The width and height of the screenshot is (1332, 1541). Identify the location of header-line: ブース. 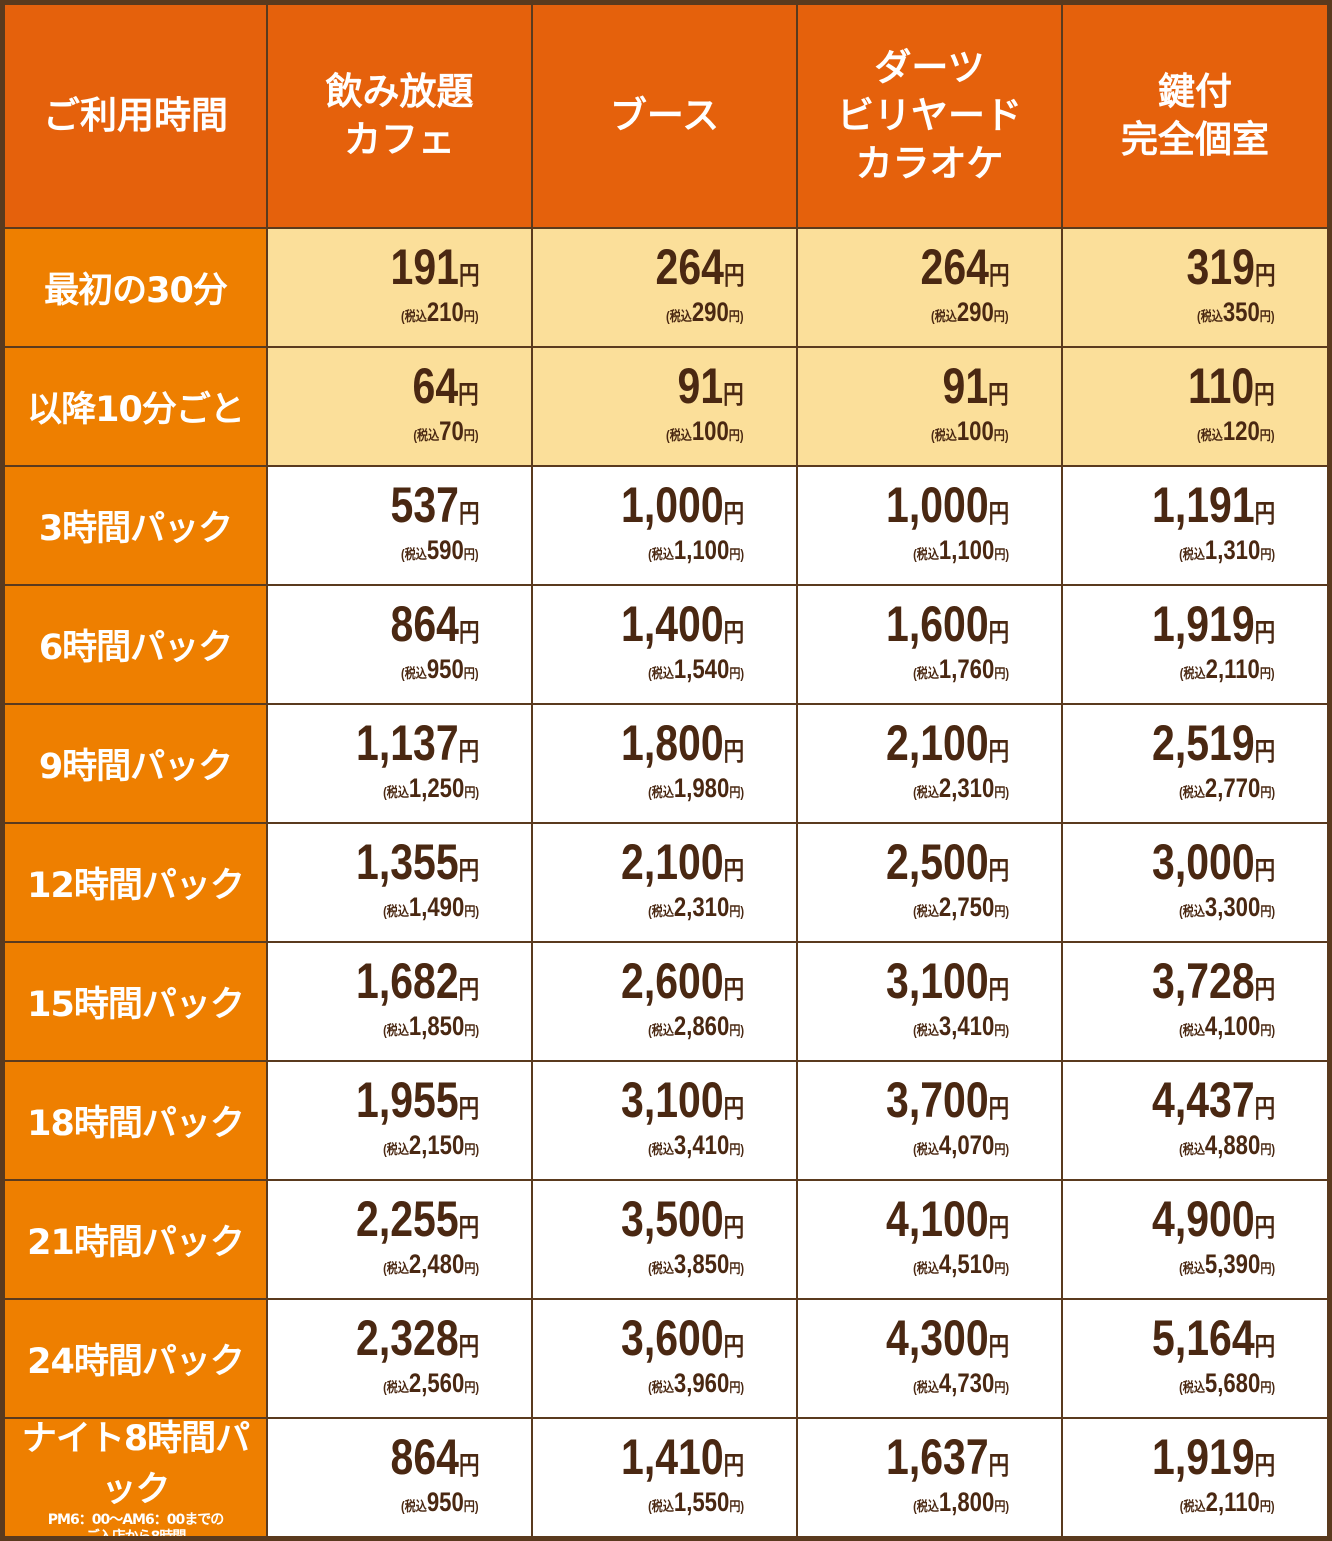
(664, 115).